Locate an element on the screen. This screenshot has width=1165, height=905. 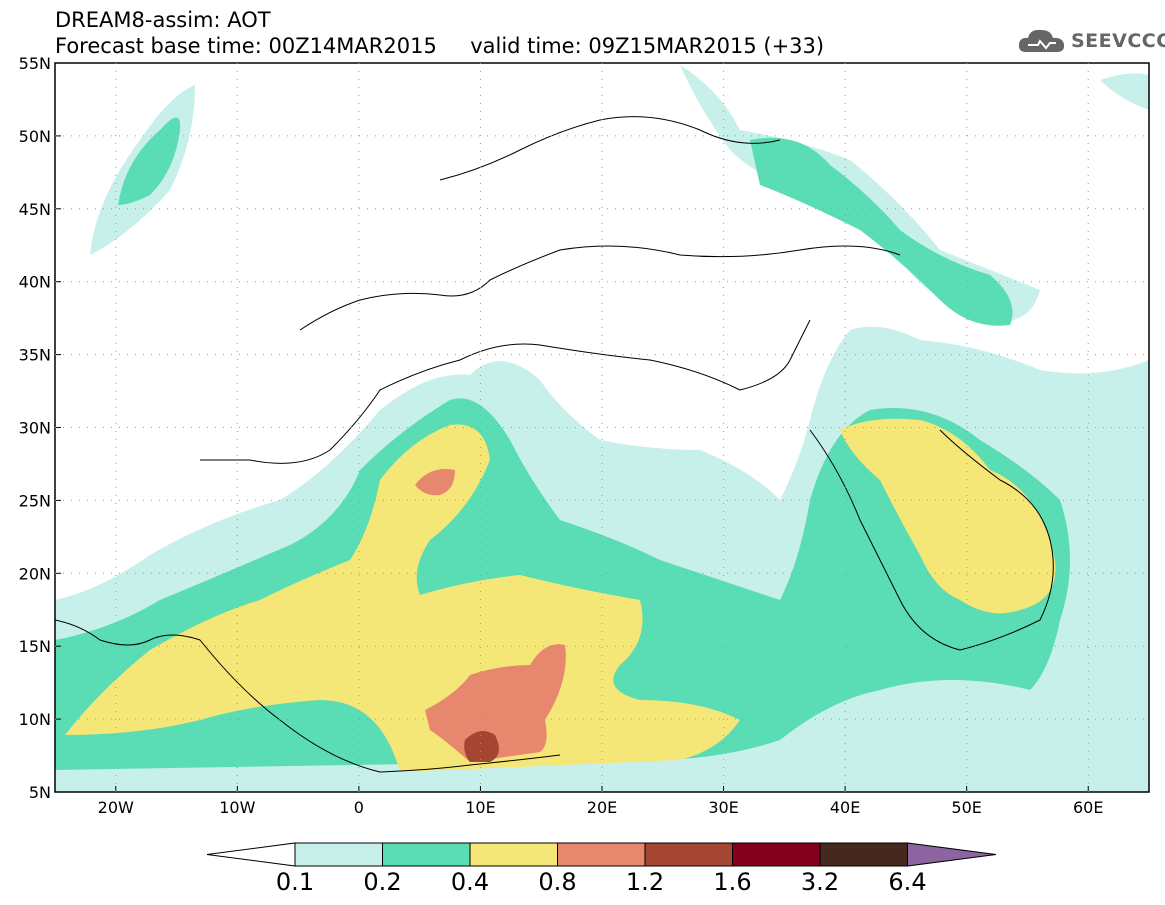
lon-tick-label: 20W is located at coordinates (116, 807).